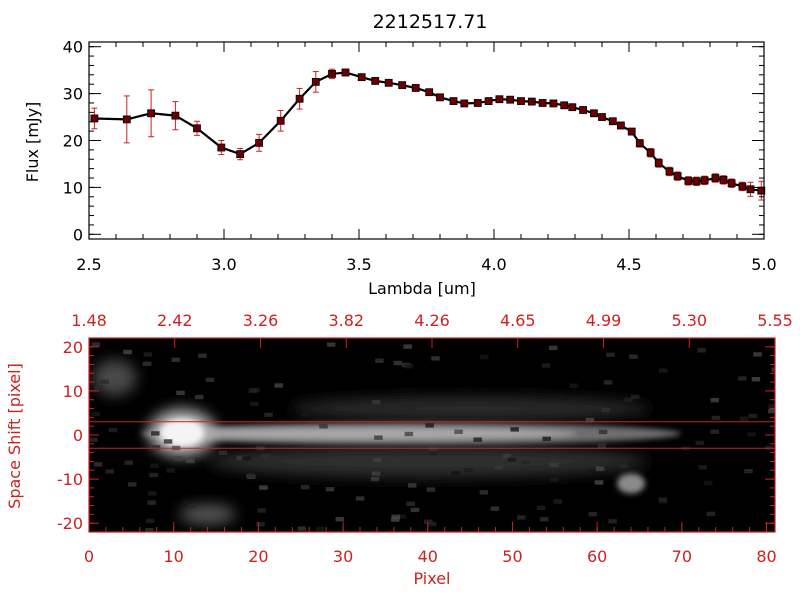 The image size is (800, 600). What do you see at coordinates (430, 22) in the screenshot?
I see `chart-title: 2212517.71` at bounding box center [430, 22].